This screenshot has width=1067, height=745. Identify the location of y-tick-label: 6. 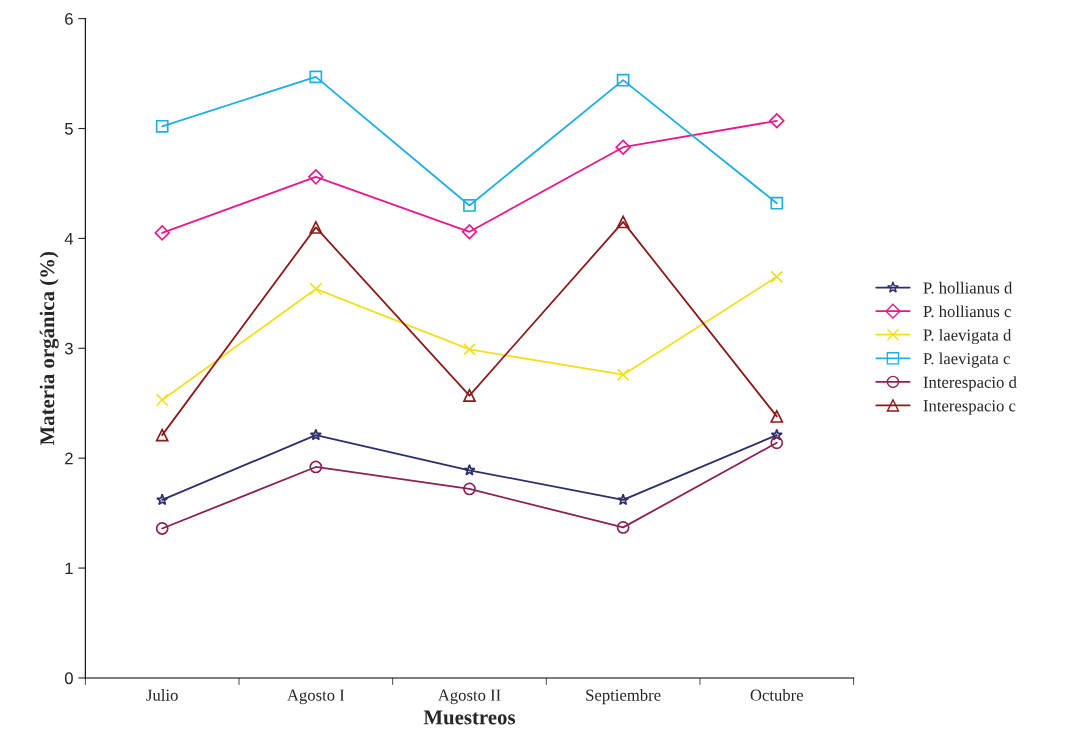
(69, 19).